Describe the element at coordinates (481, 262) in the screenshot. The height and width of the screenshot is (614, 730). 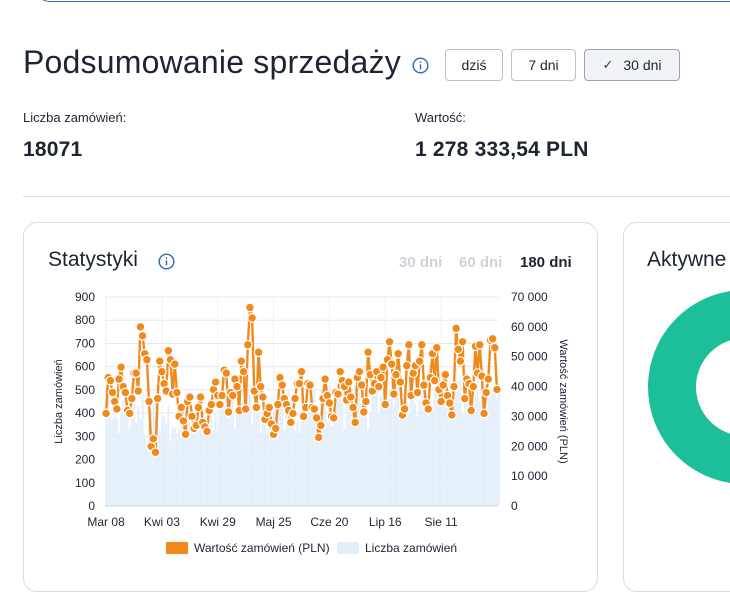
I see `period-tab-60-days: 60 dni` at that location.